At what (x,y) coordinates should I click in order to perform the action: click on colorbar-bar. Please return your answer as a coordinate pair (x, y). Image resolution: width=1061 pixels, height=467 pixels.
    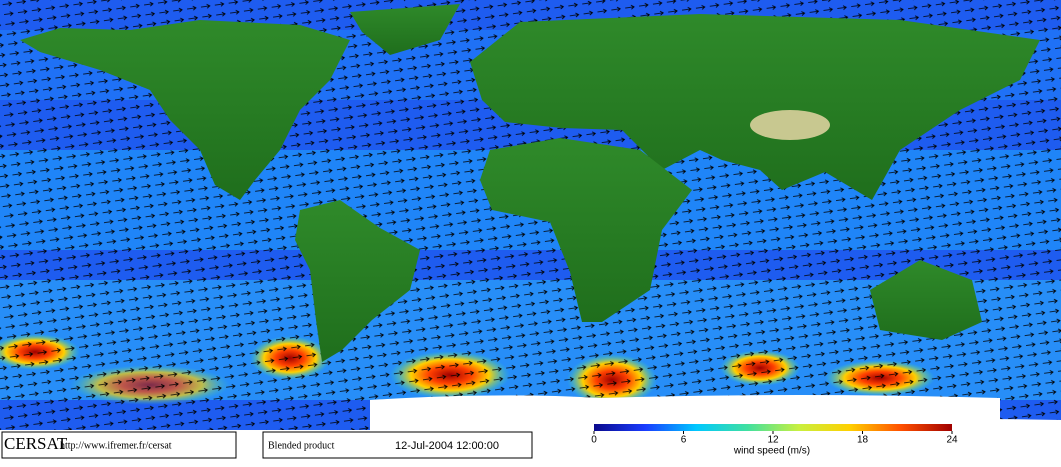
    Looking at the image, I should click on (773, 427).